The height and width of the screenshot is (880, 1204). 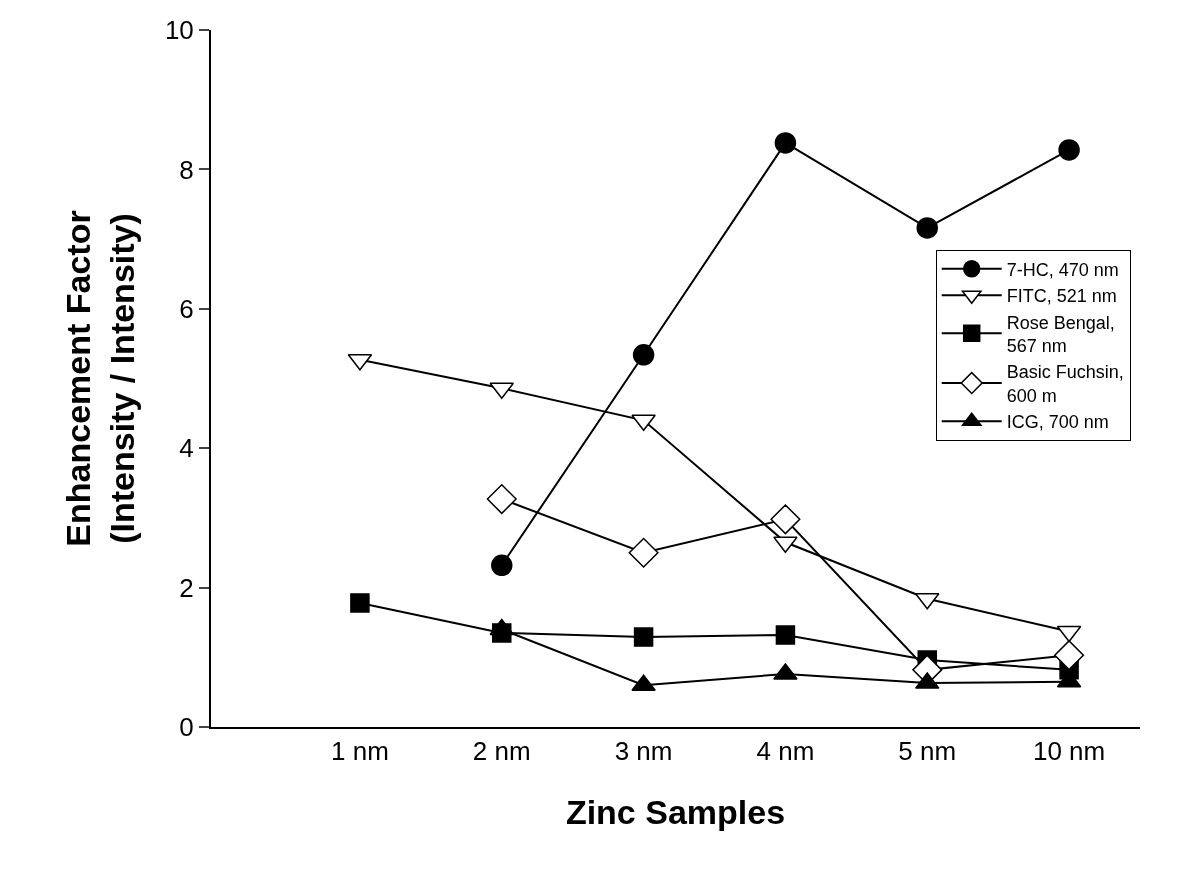 I want to click on legend-label: FITC, 521 nm, so click(x=1061, y=296).